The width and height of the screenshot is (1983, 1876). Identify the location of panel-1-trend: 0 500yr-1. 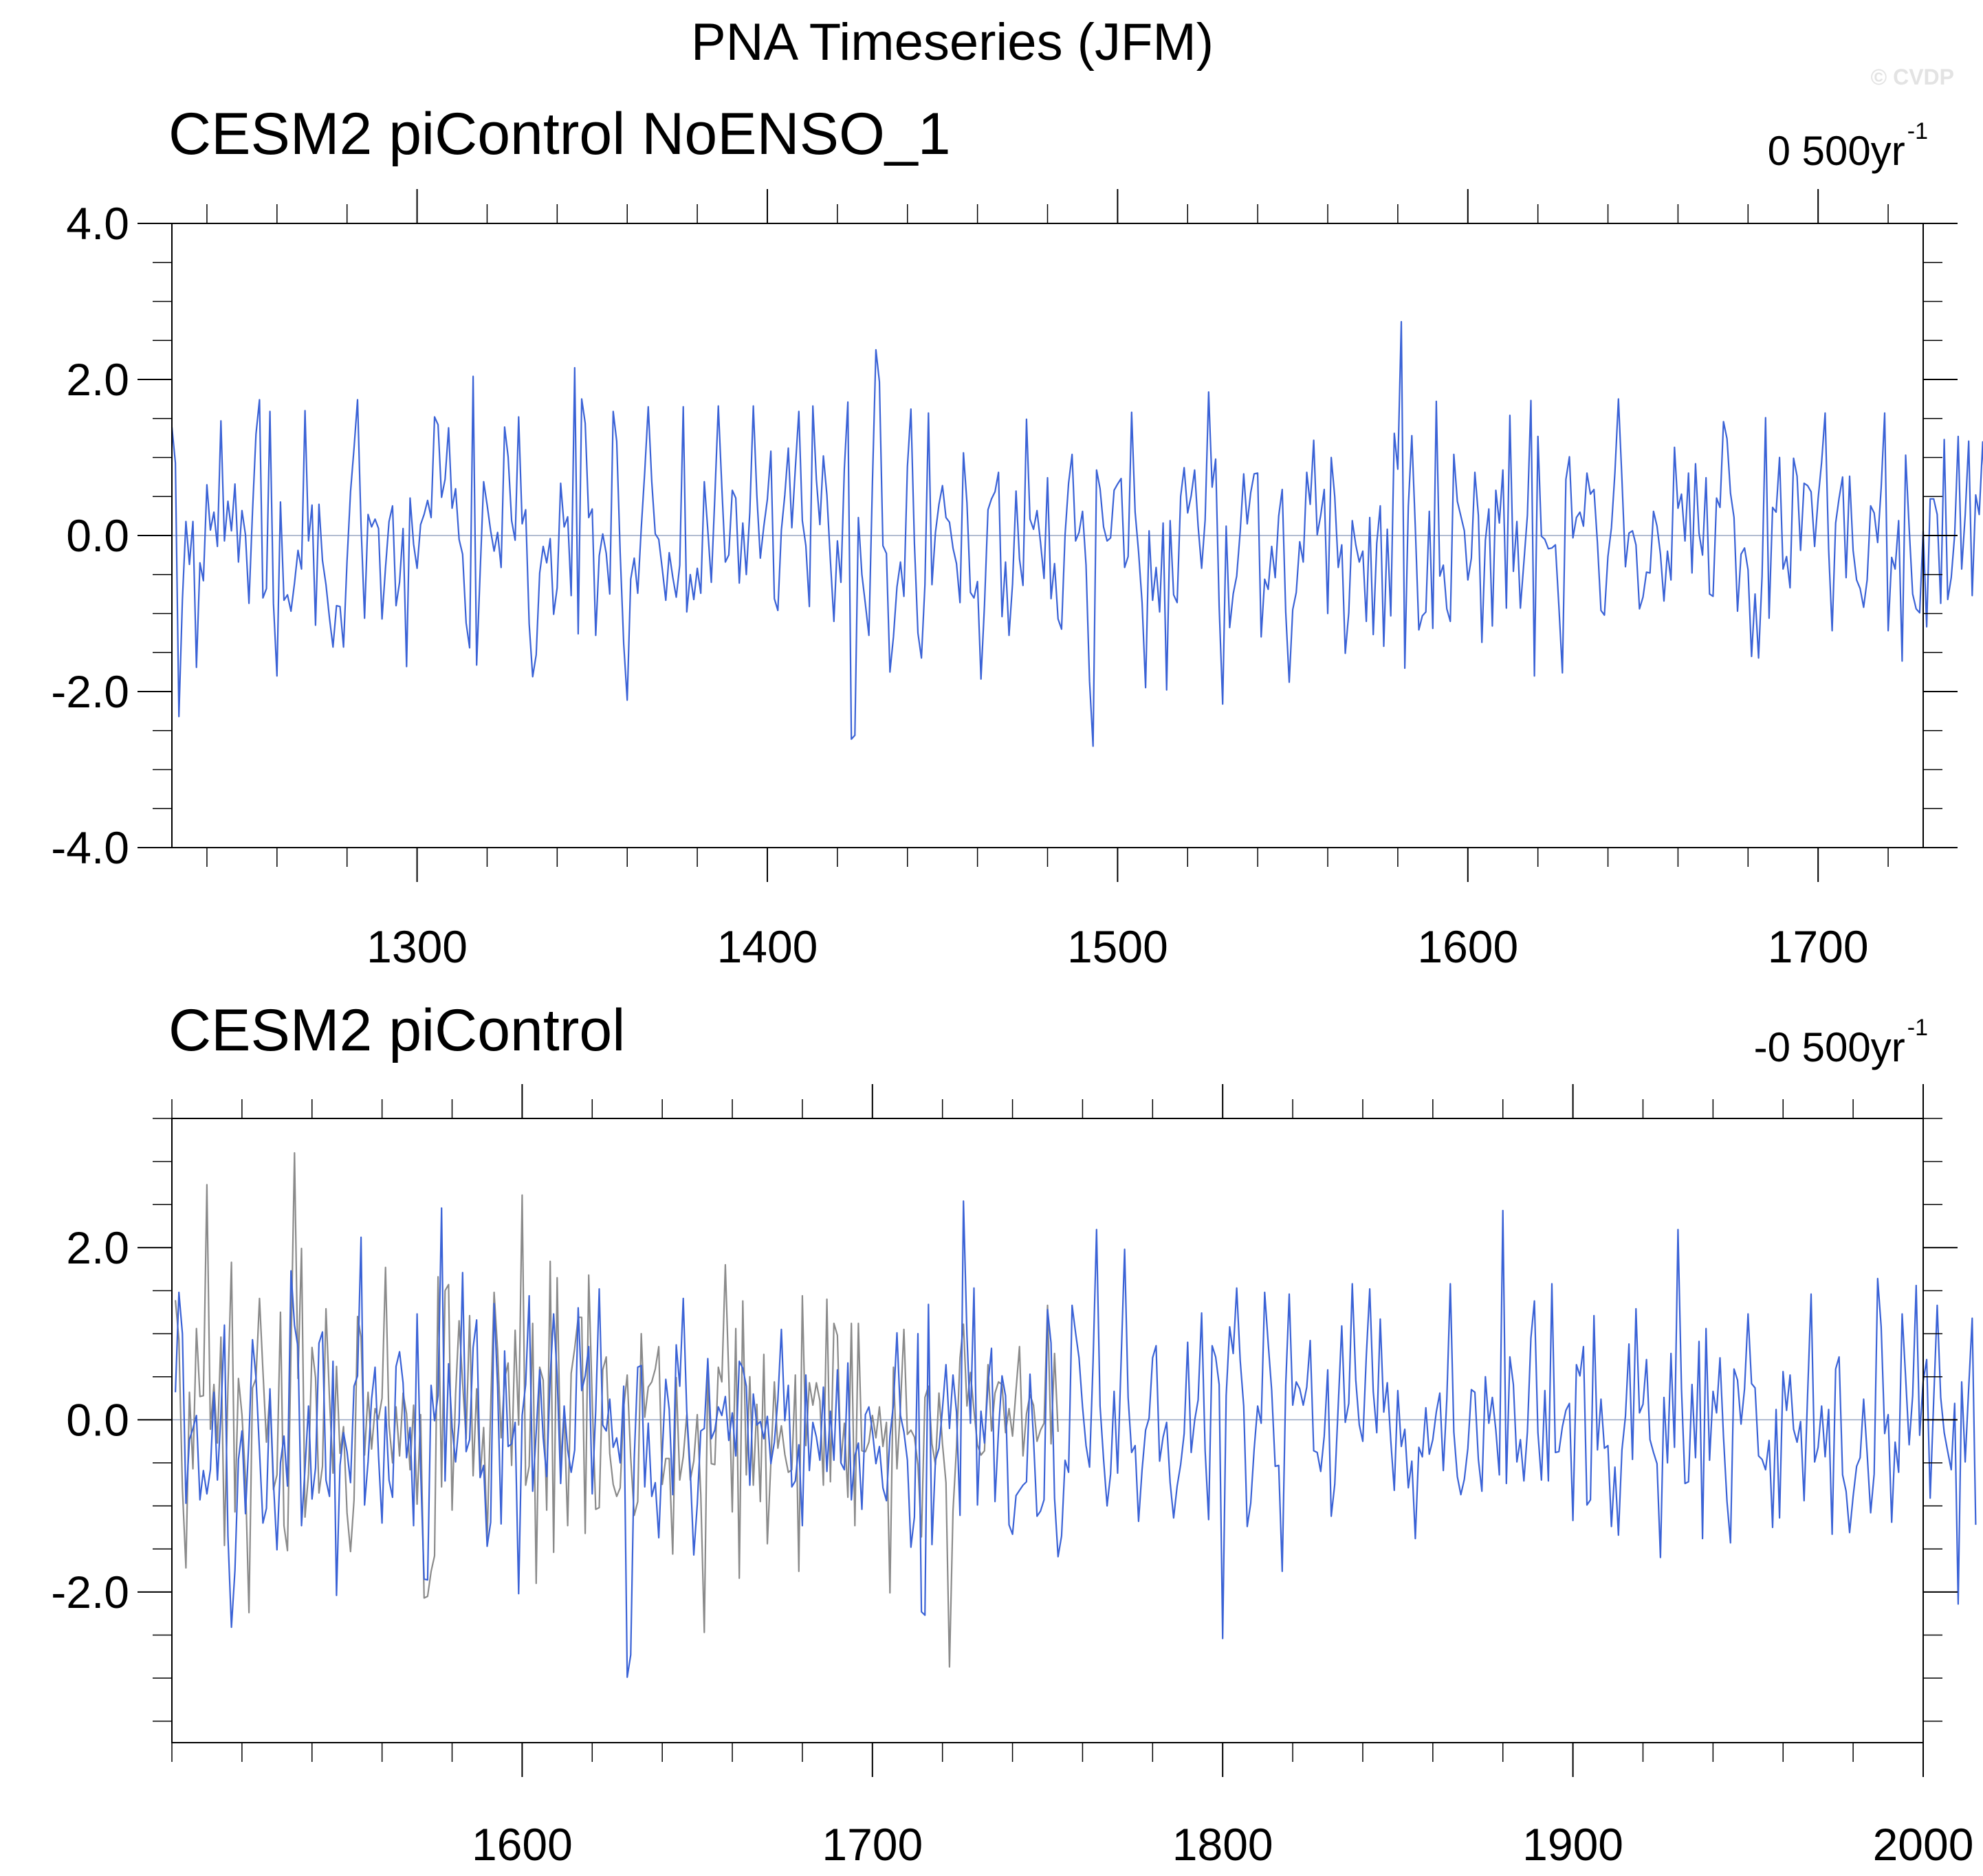
(1848, 146).